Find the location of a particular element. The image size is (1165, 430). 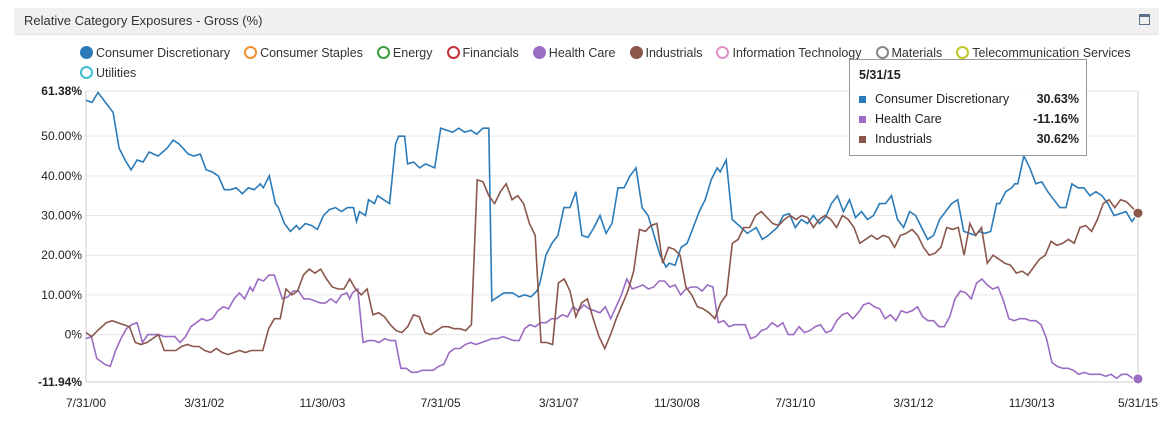

legend-label: Industrials is located at coordinates (674, 53).